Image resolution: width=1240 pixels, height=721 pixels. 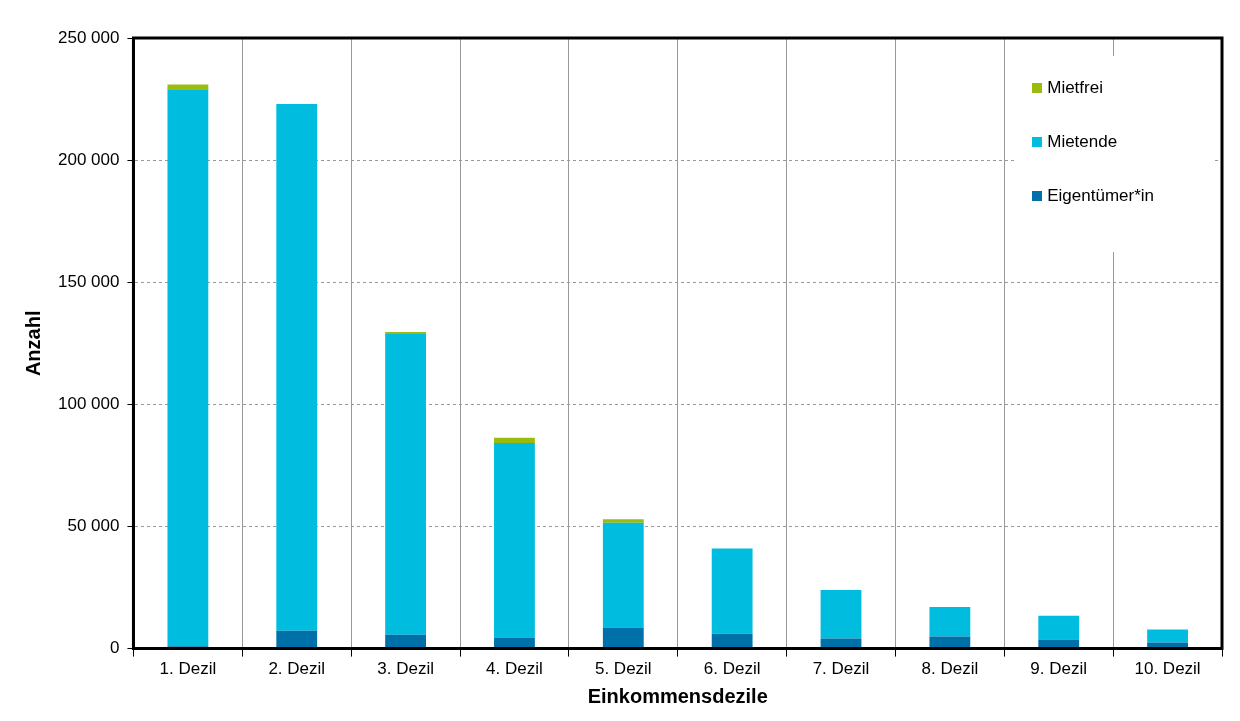 What do you see at coordinates (1082, 142) in the screenshot?
I see `legend-label: Mietende` at bounding box center [1082, 142].